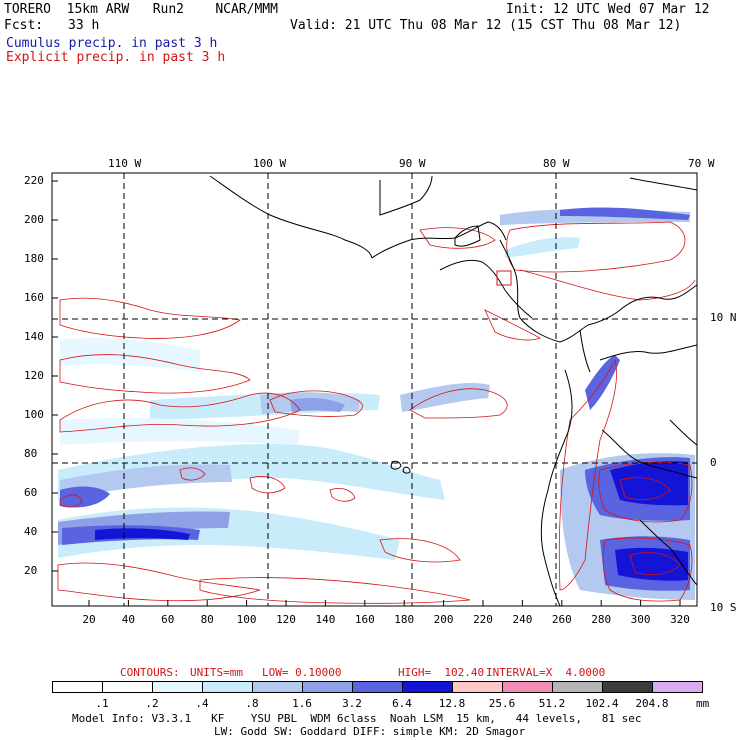 This screenshot has width=740, height=740. What do you see at coordinates (640, 619) in the screenshot?
I see `x-tick-label: 300` at bounding box center [640, 619].